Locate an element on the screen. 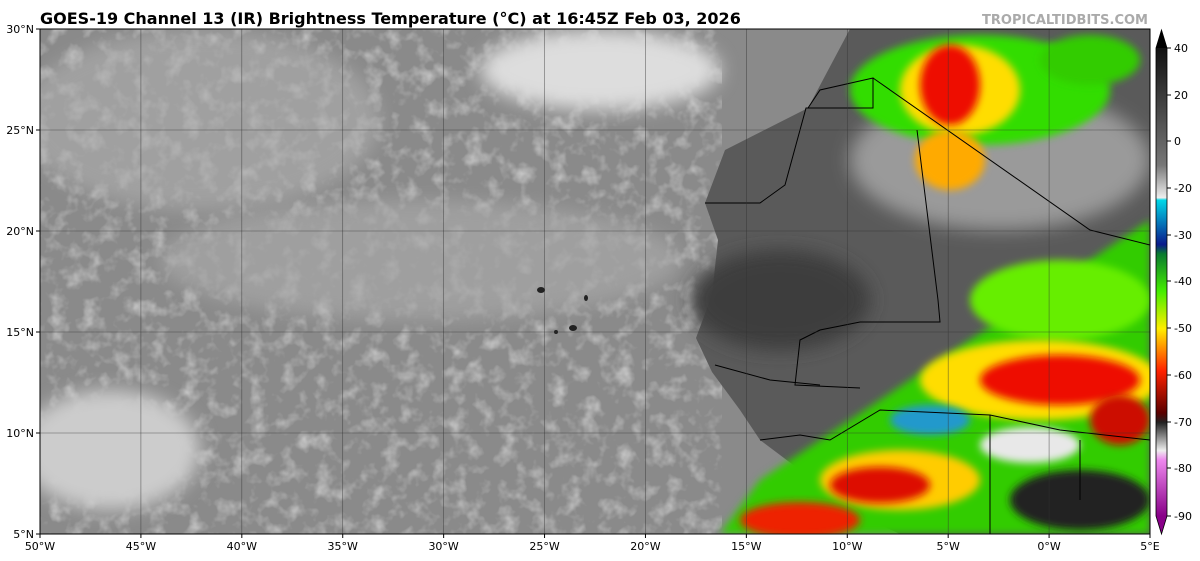 The image size is (1200, 561). lon-label: 0°W is located at coordinates (1048, 546).